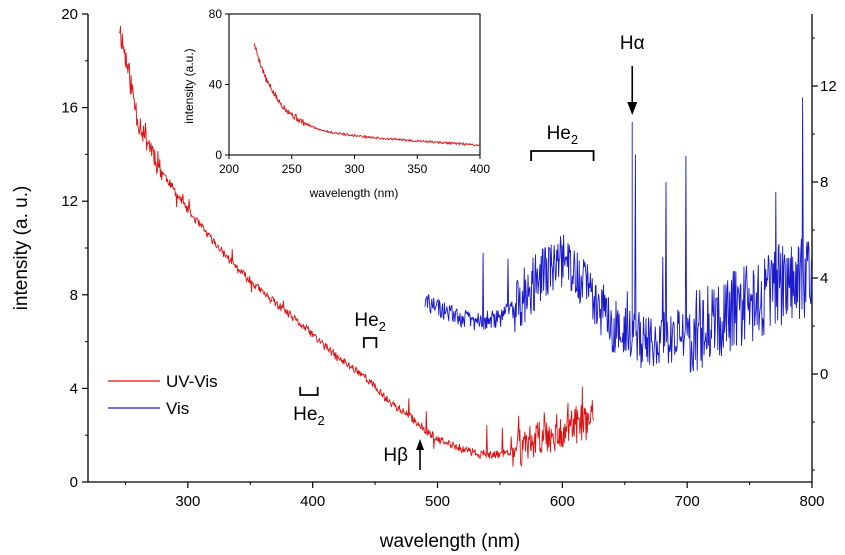  I want to click on inset-ticks: 200 250 300 350 400 0 40 80, so click(350, 91).